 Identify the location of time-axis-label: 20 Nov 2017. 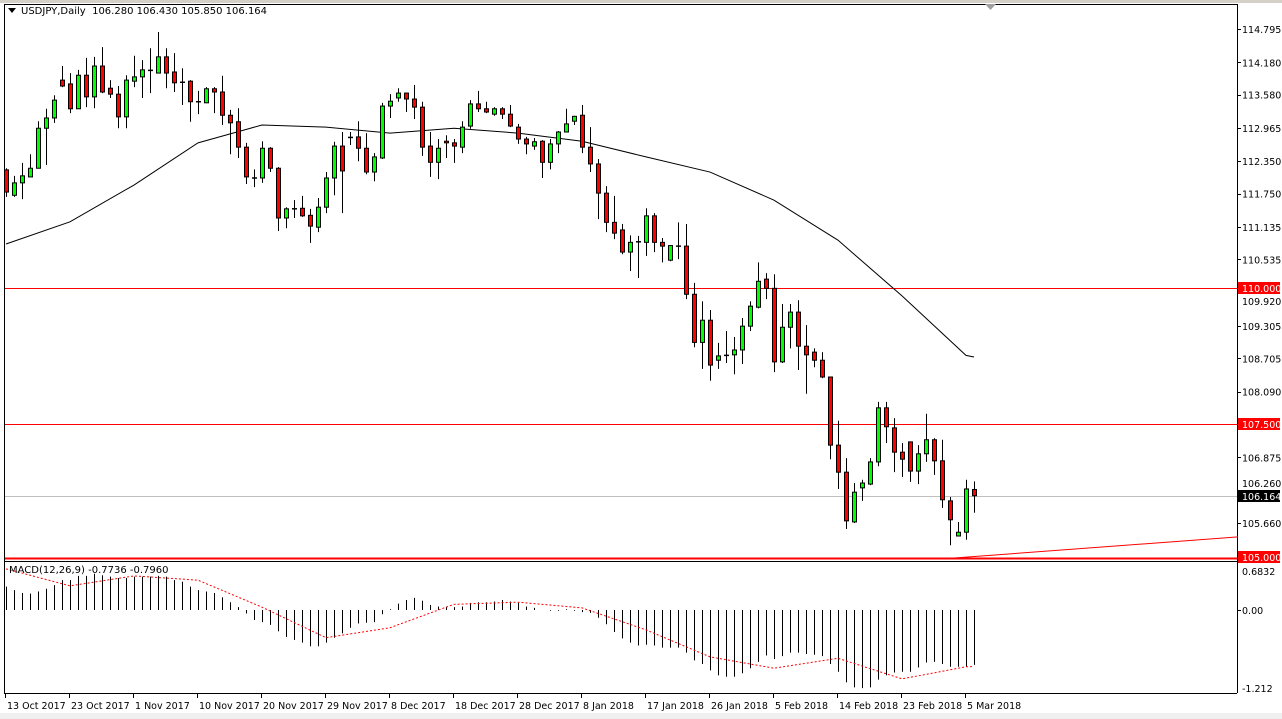
(293, 706).